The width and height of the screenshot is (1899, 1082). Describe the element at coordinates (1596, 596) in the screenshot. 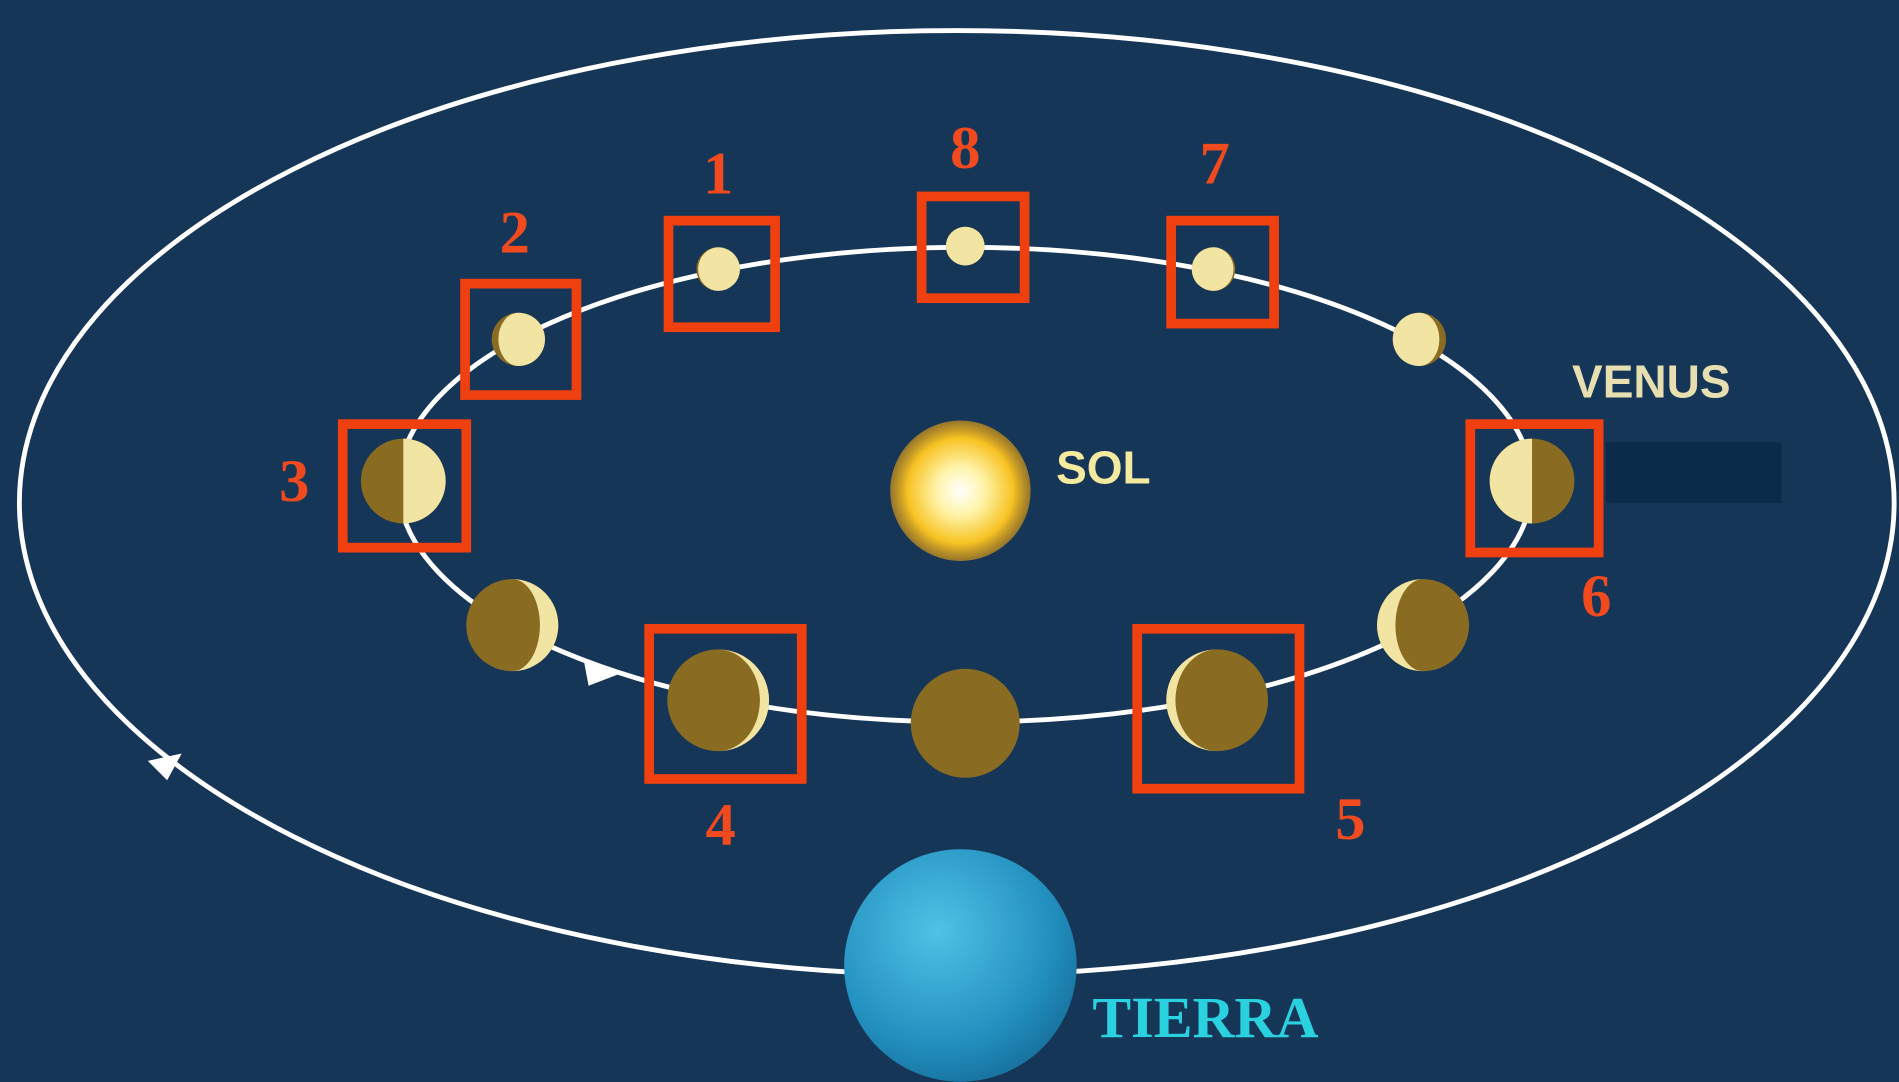

I see `marker-number: 6` at that location.